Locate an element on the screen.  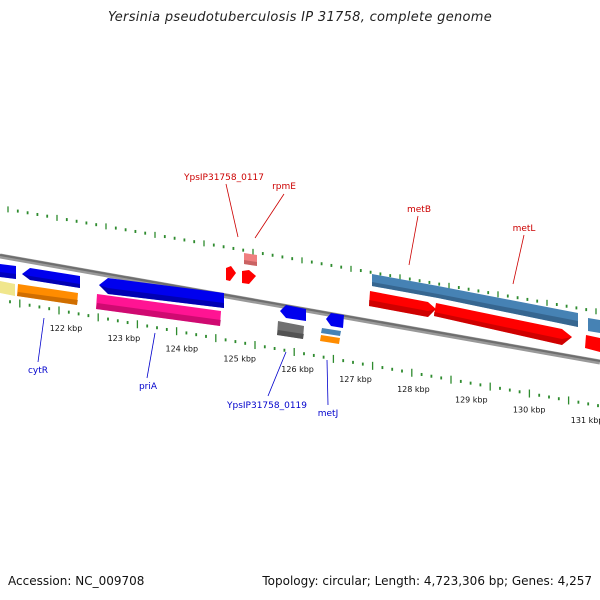
gene-feature-orange-small is located at coordinates (330, 339).